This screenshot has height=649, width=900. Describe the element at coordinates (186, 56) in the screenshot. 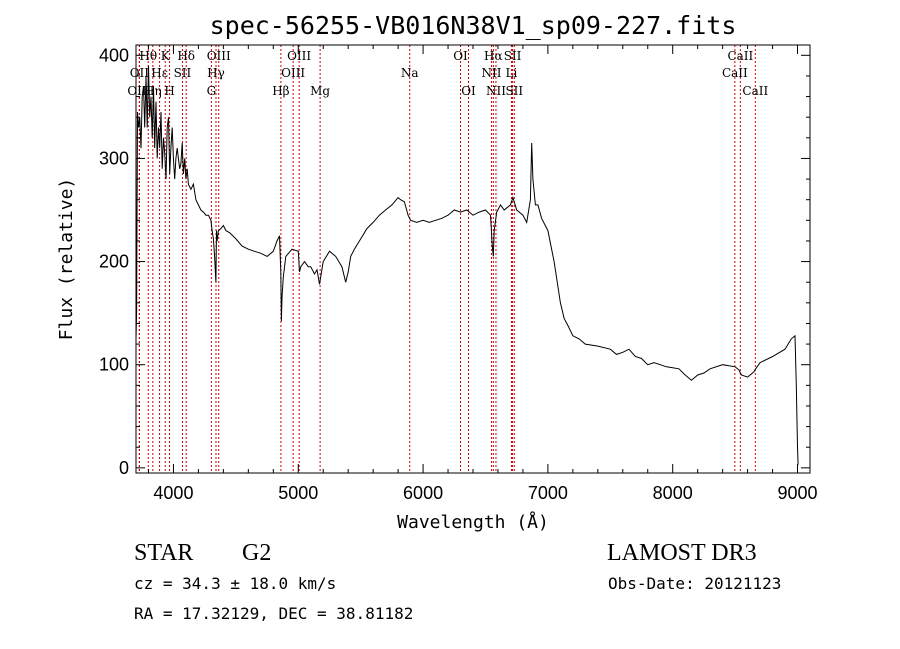

I see `spectral-line-label: Hδ` at that location.